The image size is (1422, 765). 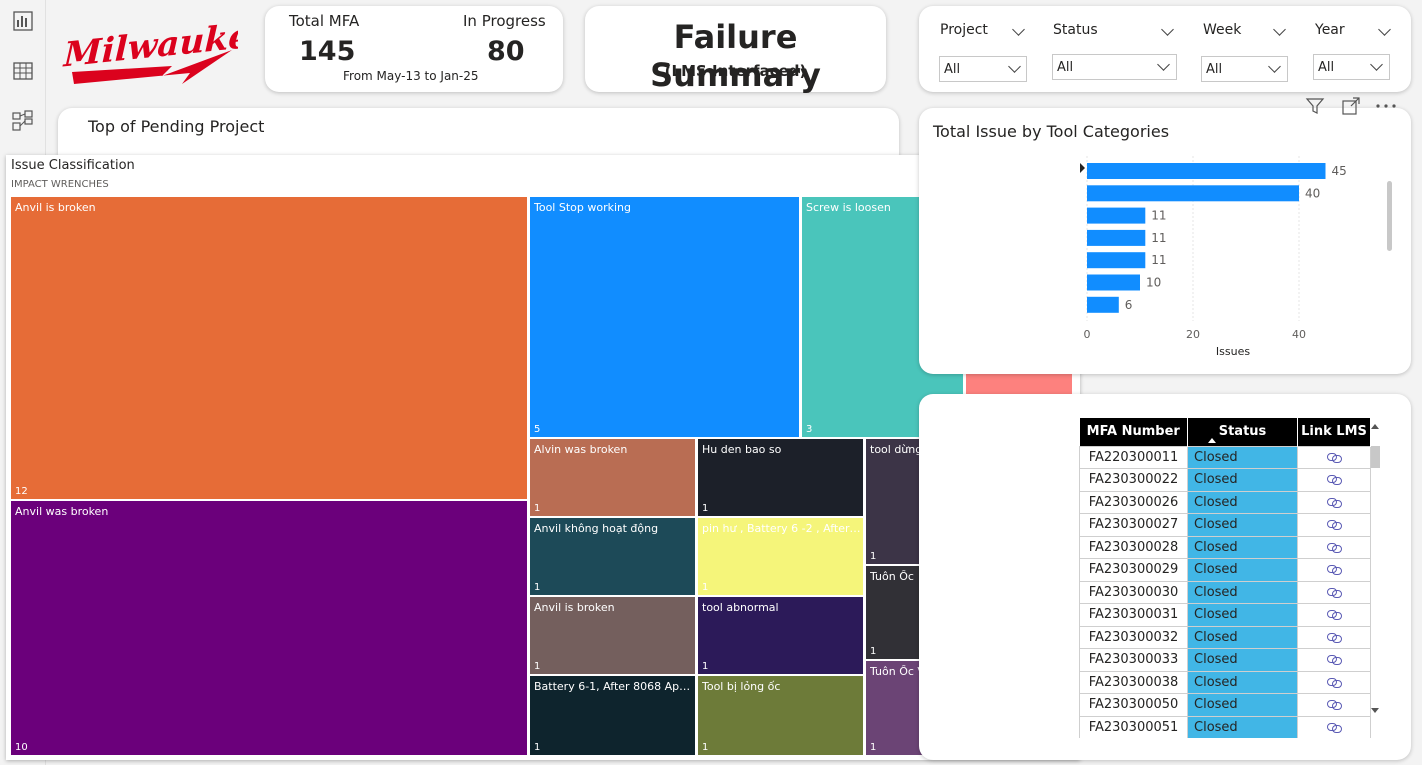 What do you see at coordinates (1225, 570) in the screenshot?
I see `table-row: FA230300029 Closed` at bounding box center [1225, 570].